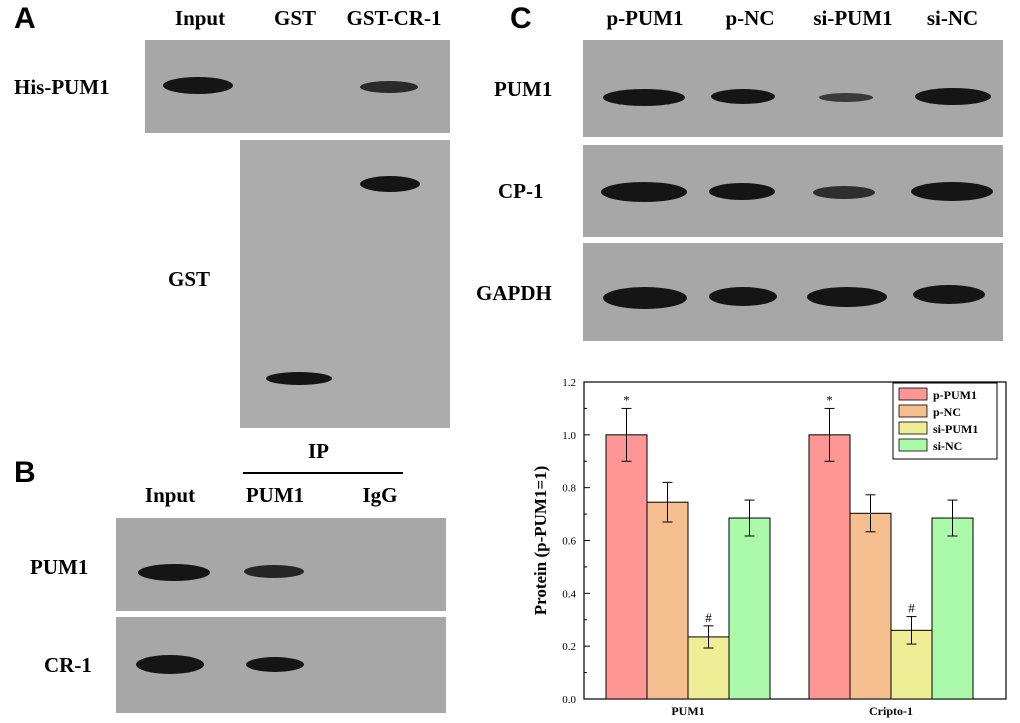 This screenshot has height=723, width=1020. Describe the element at coordinates (947, 412) in the screenshot. I see `legend-label: p-NC` at that location.